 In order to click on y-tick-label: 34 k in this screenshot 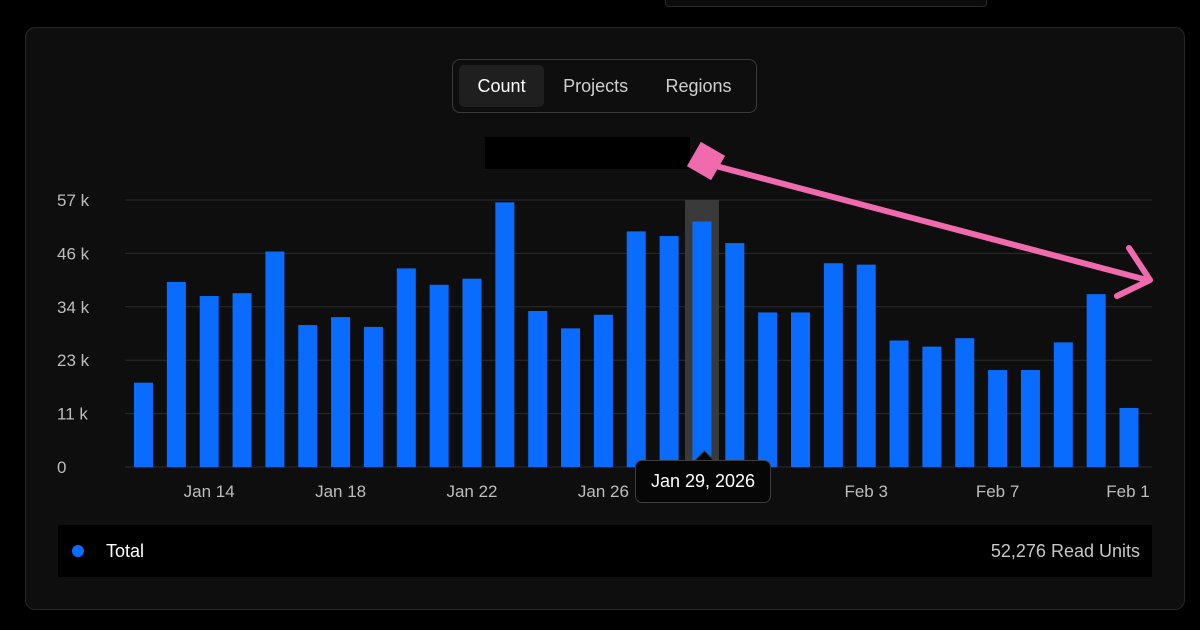, I will do `click(73, 307)`.